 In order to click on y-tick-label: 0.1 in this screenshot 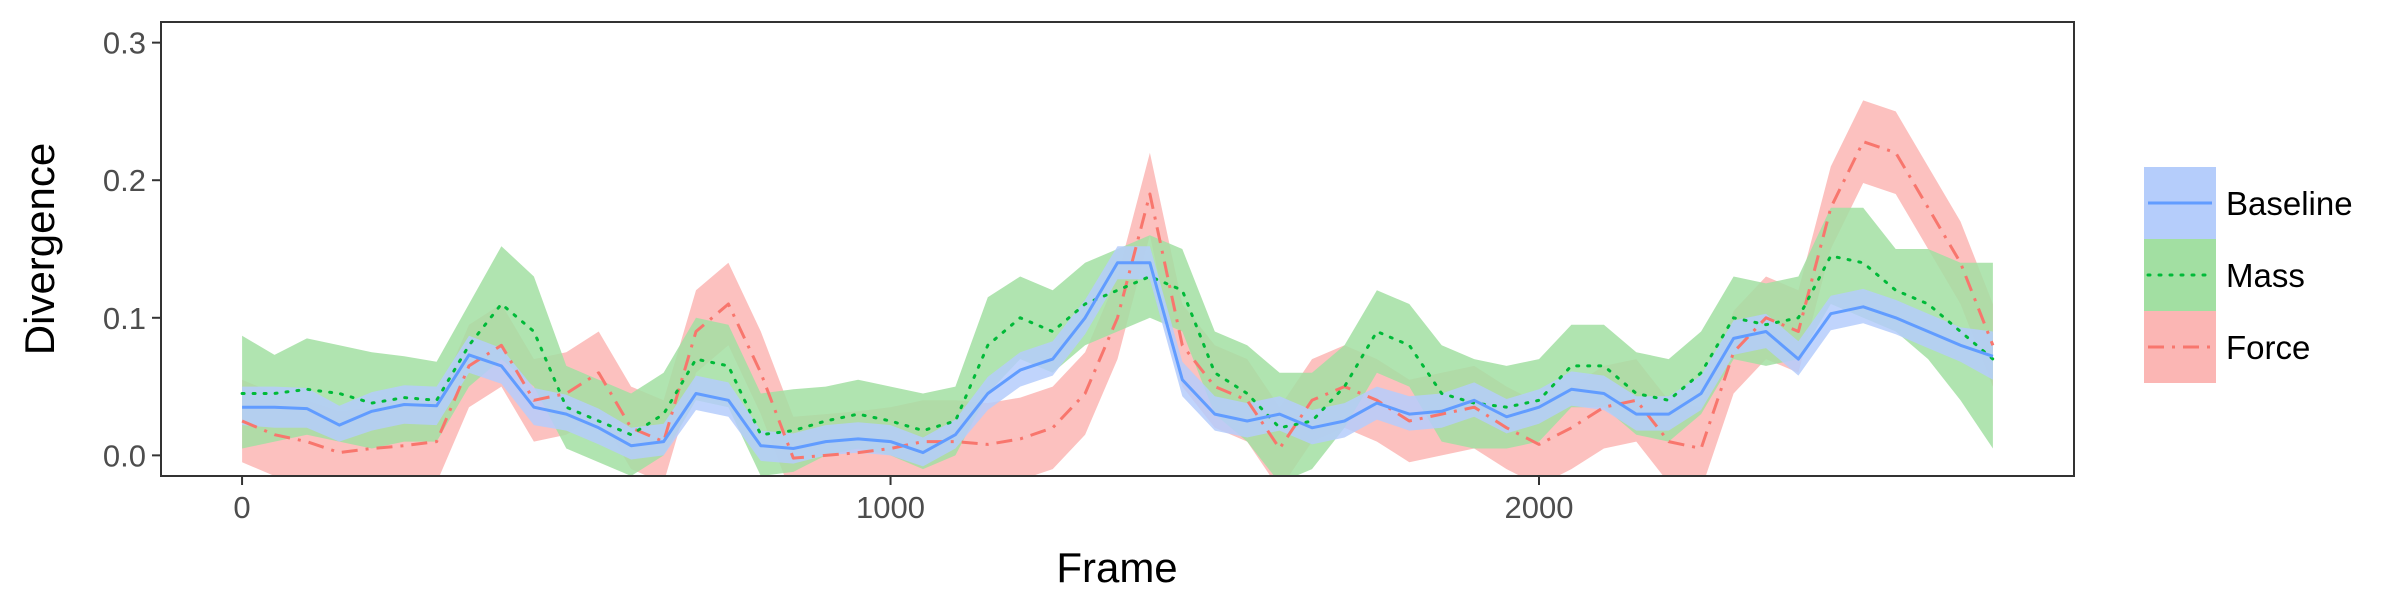, I will do `click(124, 318)`.